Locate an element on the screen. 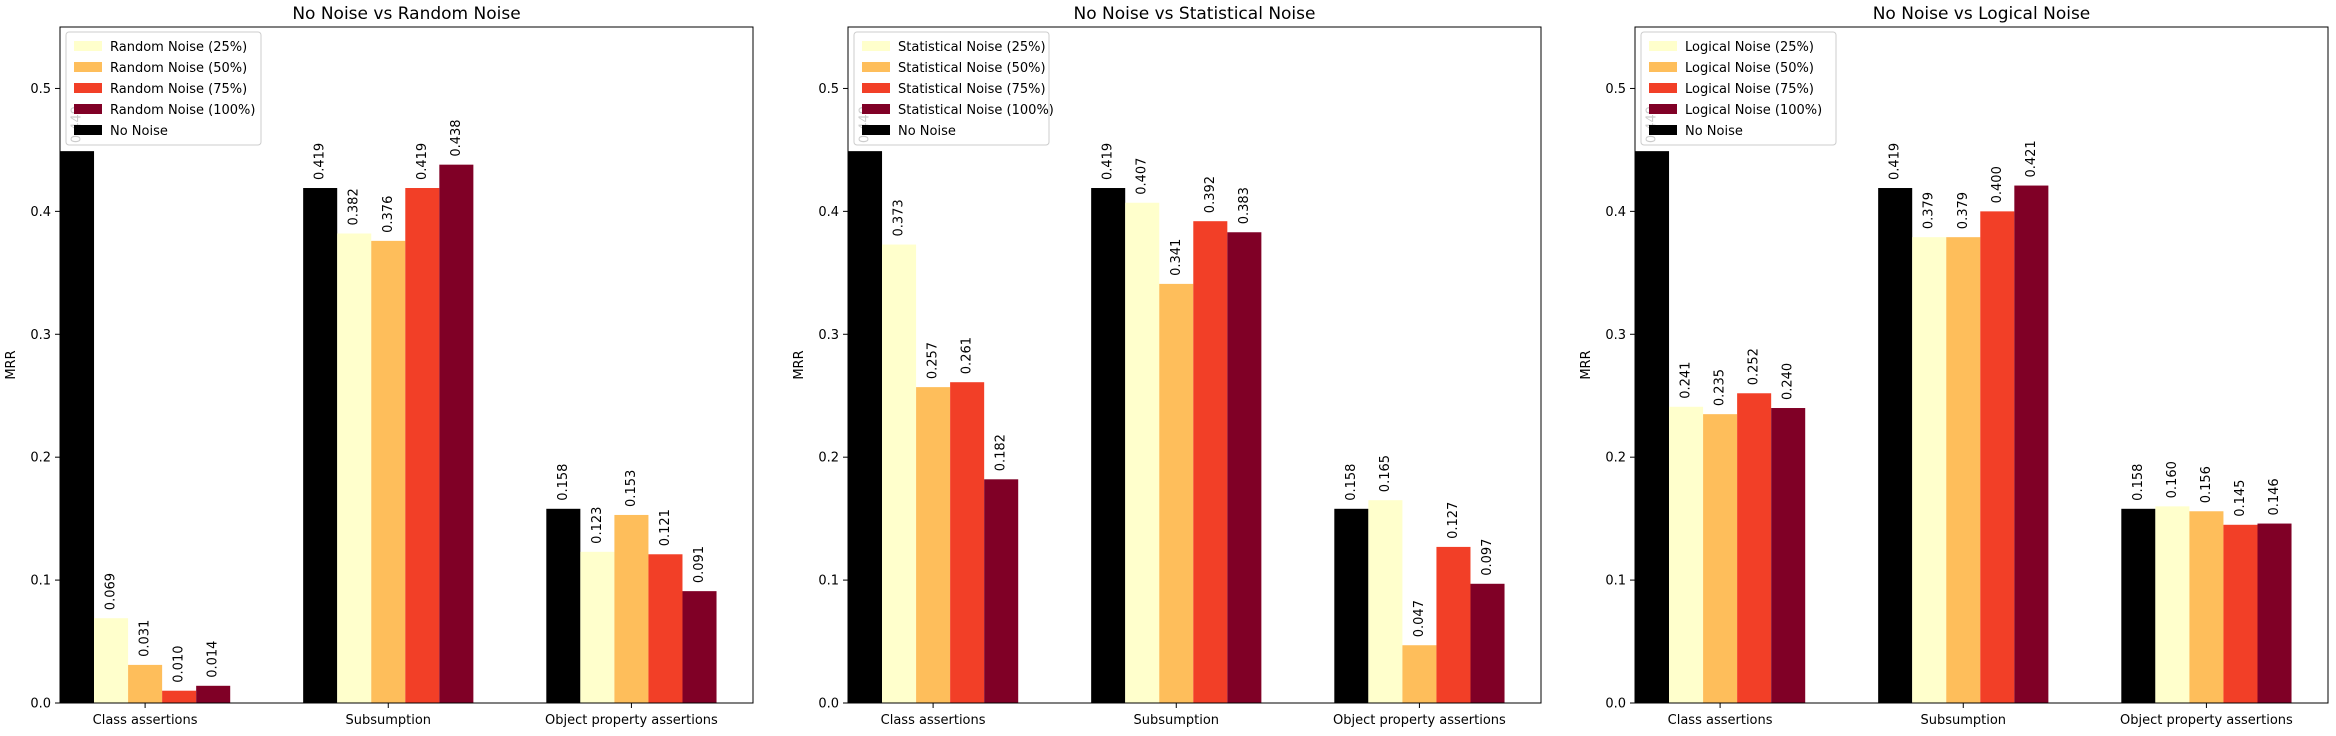 The width and height of the screenshot is (2336, 736). data-label: 0.121 is located at coordinates (665, 527).